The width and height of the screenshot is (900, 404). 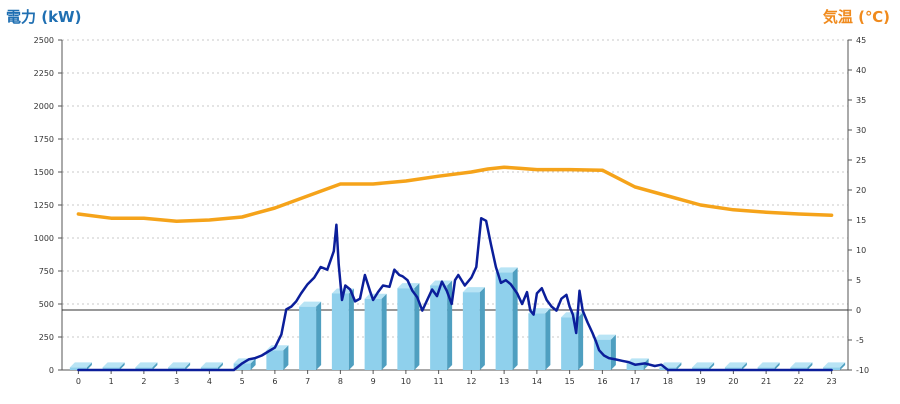 What do you see at coordinates (176, 381) in the screenshot?
I see `x-tick-label: 3` at bounding box center [176, 381].